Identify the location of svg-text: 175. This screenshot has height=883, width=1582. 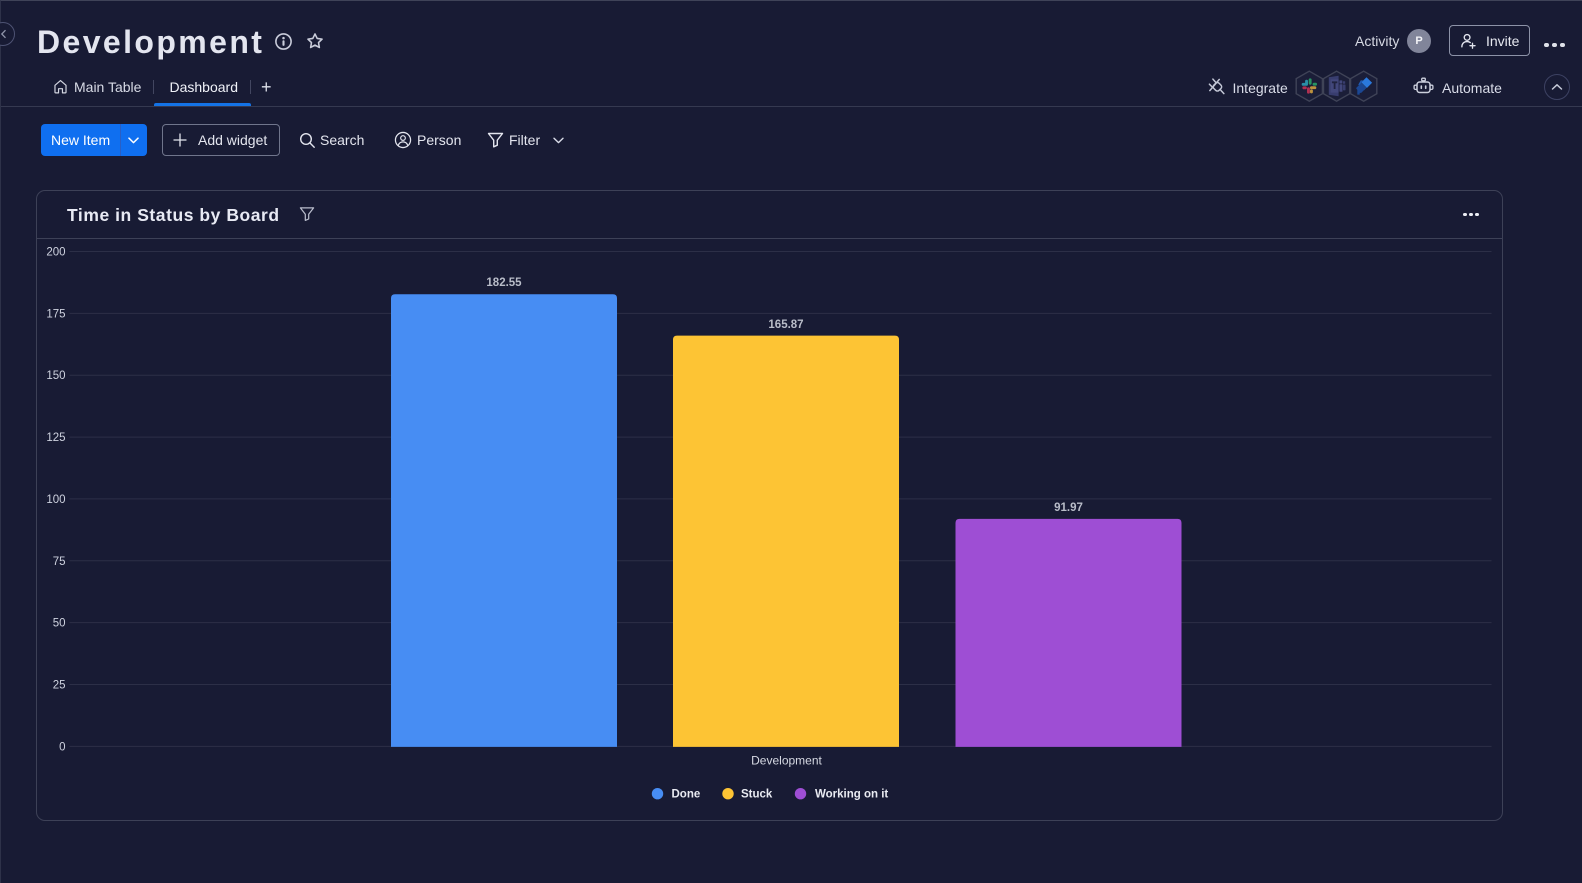
(55, 314).